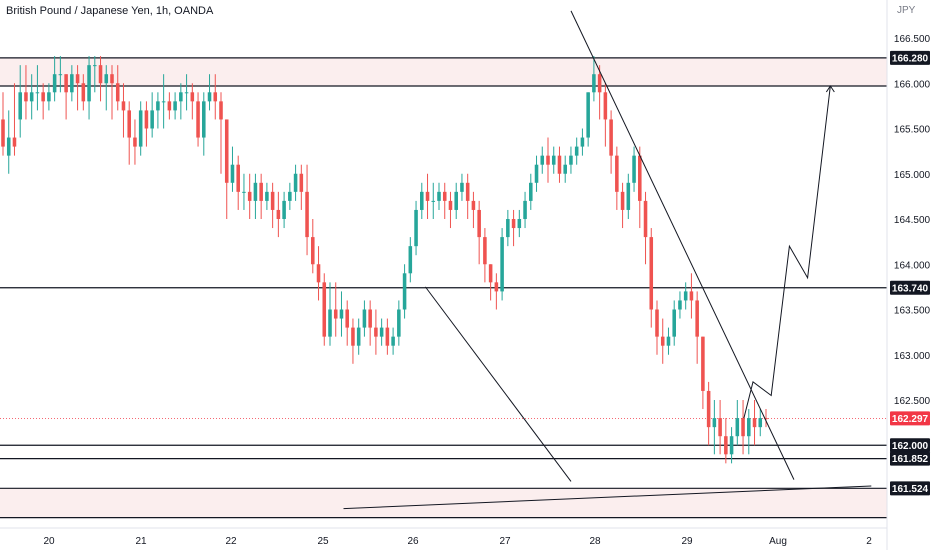  Describe the element at coordinates (687, 541) in the screenshot. I see `time-tick-label: 29` at that location.